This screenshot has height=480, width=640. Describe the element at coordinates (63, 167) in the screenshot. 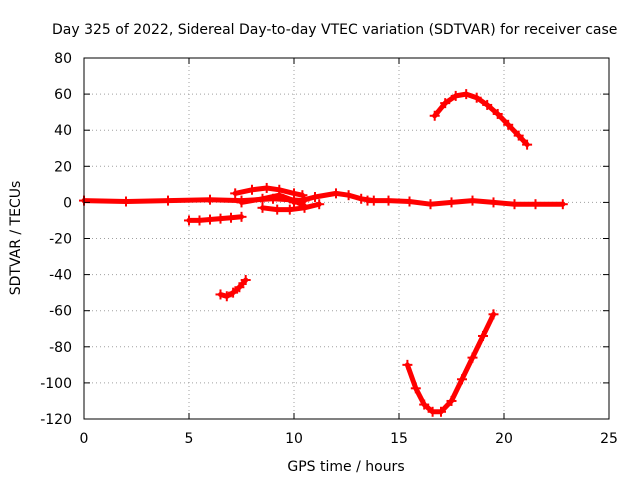

I see `y-tick-label: 20` at that location.